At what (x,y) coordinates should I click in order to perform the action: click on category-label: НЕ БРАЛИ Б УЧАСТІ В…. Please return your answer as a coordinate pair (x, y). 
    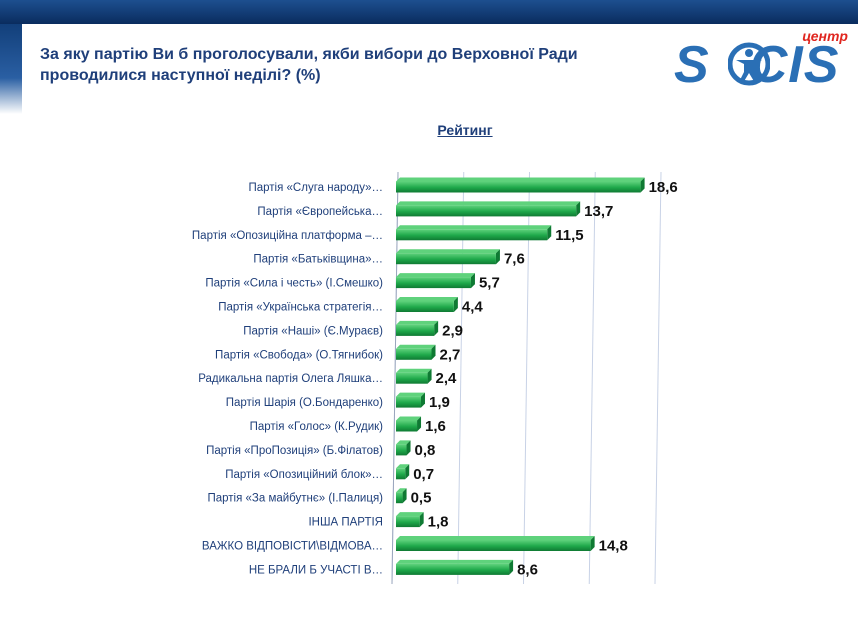
    Looking at the image, I should click on (316, 570).